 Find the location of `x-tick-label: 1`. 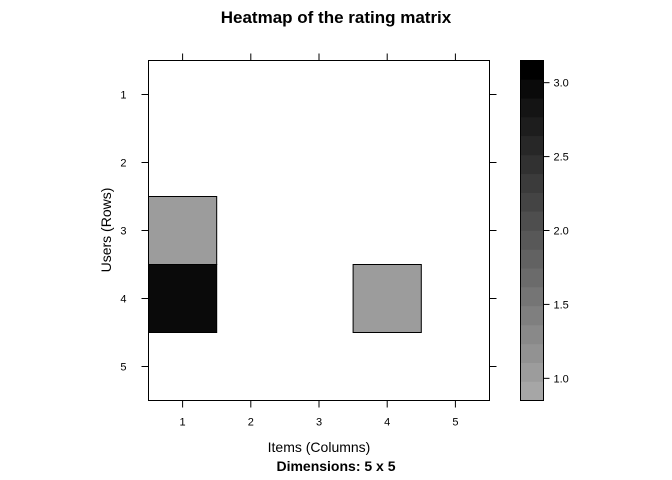

x-tick-label: 1 is located at coordinates (183, 423).